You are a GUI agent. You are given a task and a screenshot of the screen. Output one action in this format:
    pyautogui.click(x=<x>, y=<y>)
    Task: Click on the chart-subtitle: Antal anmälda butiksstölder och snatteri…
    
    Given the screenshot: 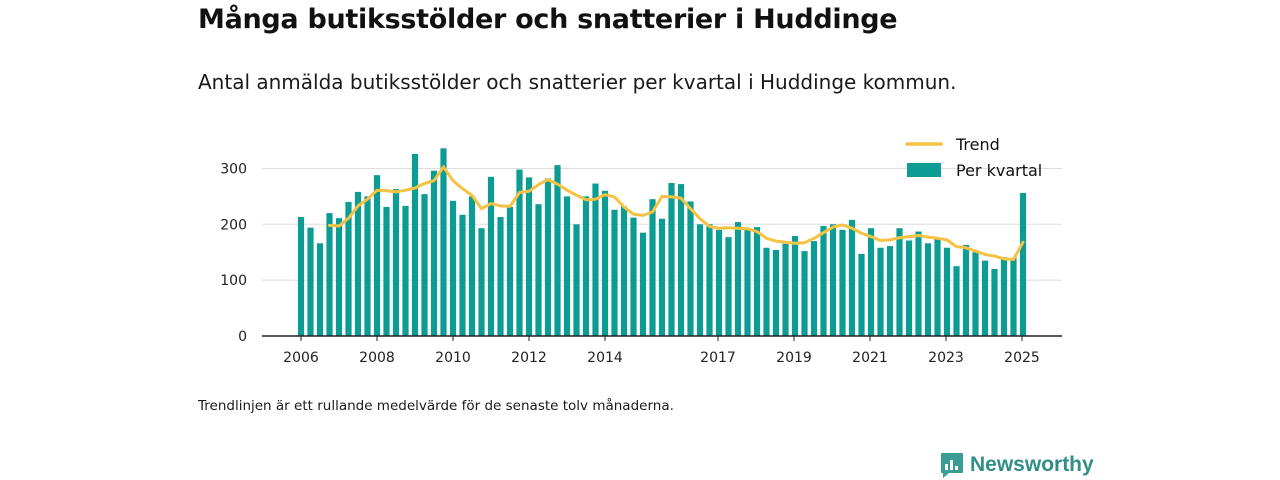 What is the action you would take?
    pyautogui.click(x=577, y=82)
    